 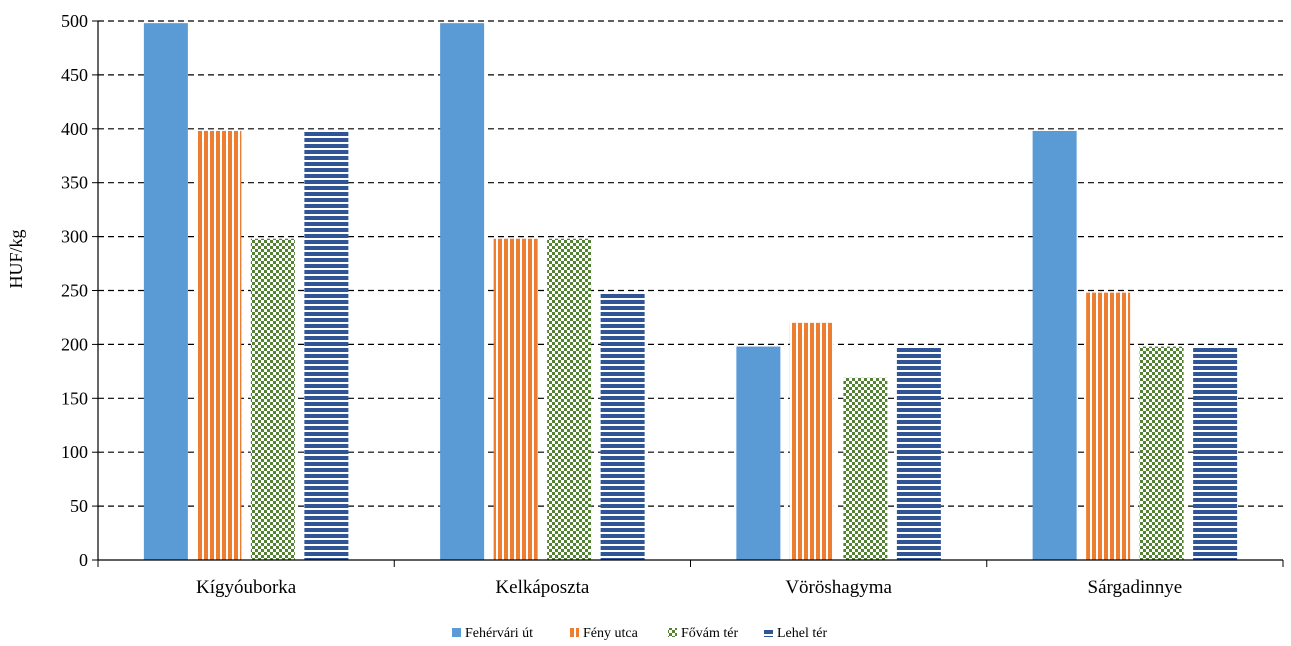 What do you see at coordinates (74, 291) in the screenshot?
I see `y-tick-label: 250` at bounding box center [74, 291].